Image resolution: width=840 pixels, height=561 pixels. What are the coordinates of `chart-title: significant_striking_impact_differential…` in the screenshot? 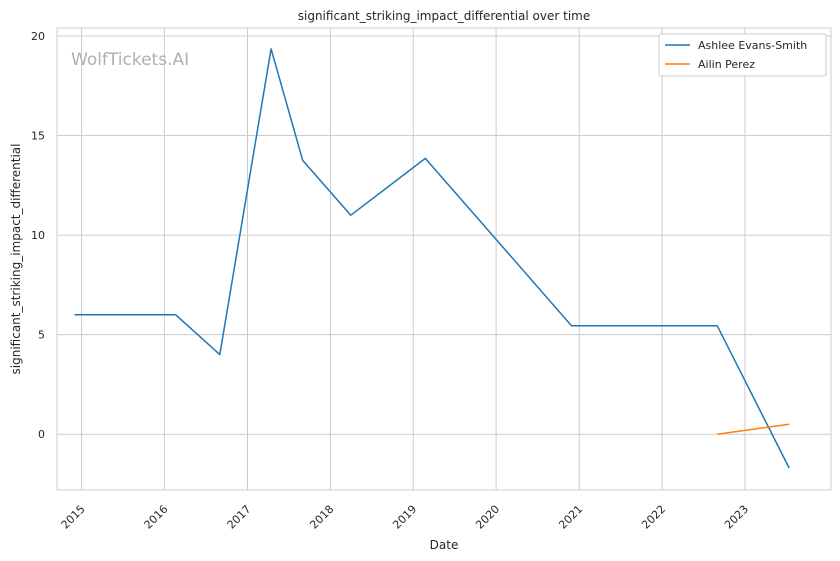 It's located at (444, 16).